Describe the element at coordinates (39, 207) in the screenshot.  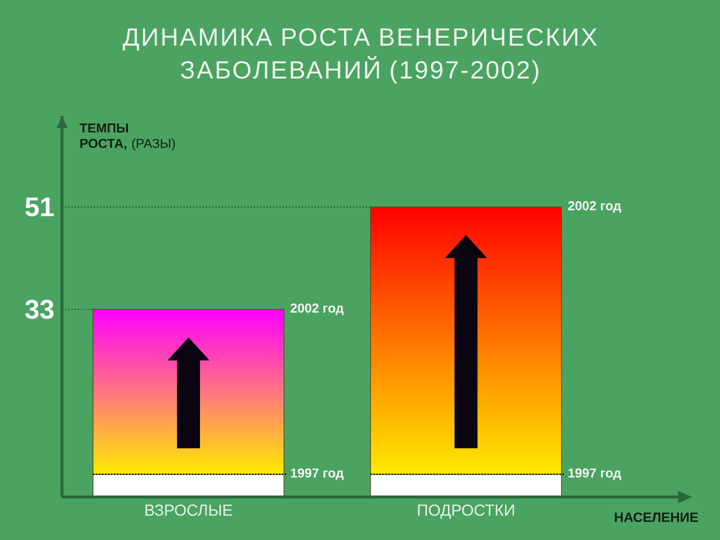
I see `y-tick-label: 51` at that location.